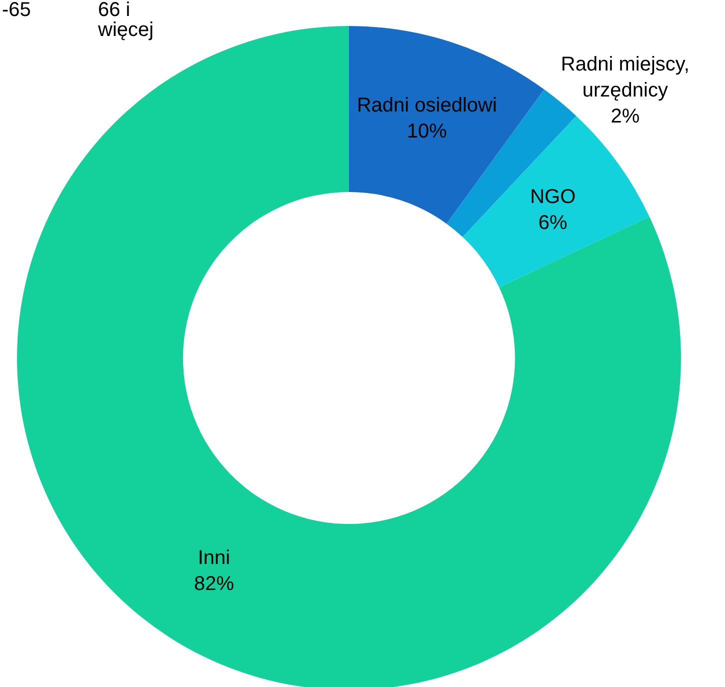 The image size is (725, 687). I want to click on data-label: 10%, so click(427, 131).